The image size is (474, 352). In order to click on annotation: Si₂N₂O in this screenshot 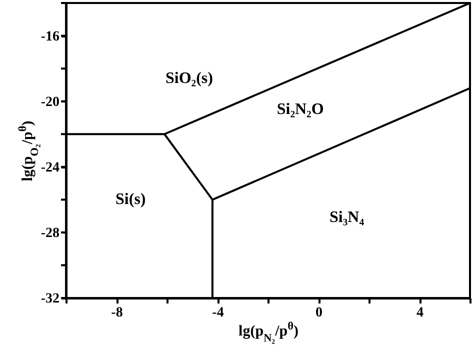, I will do `click(300, 109)`.